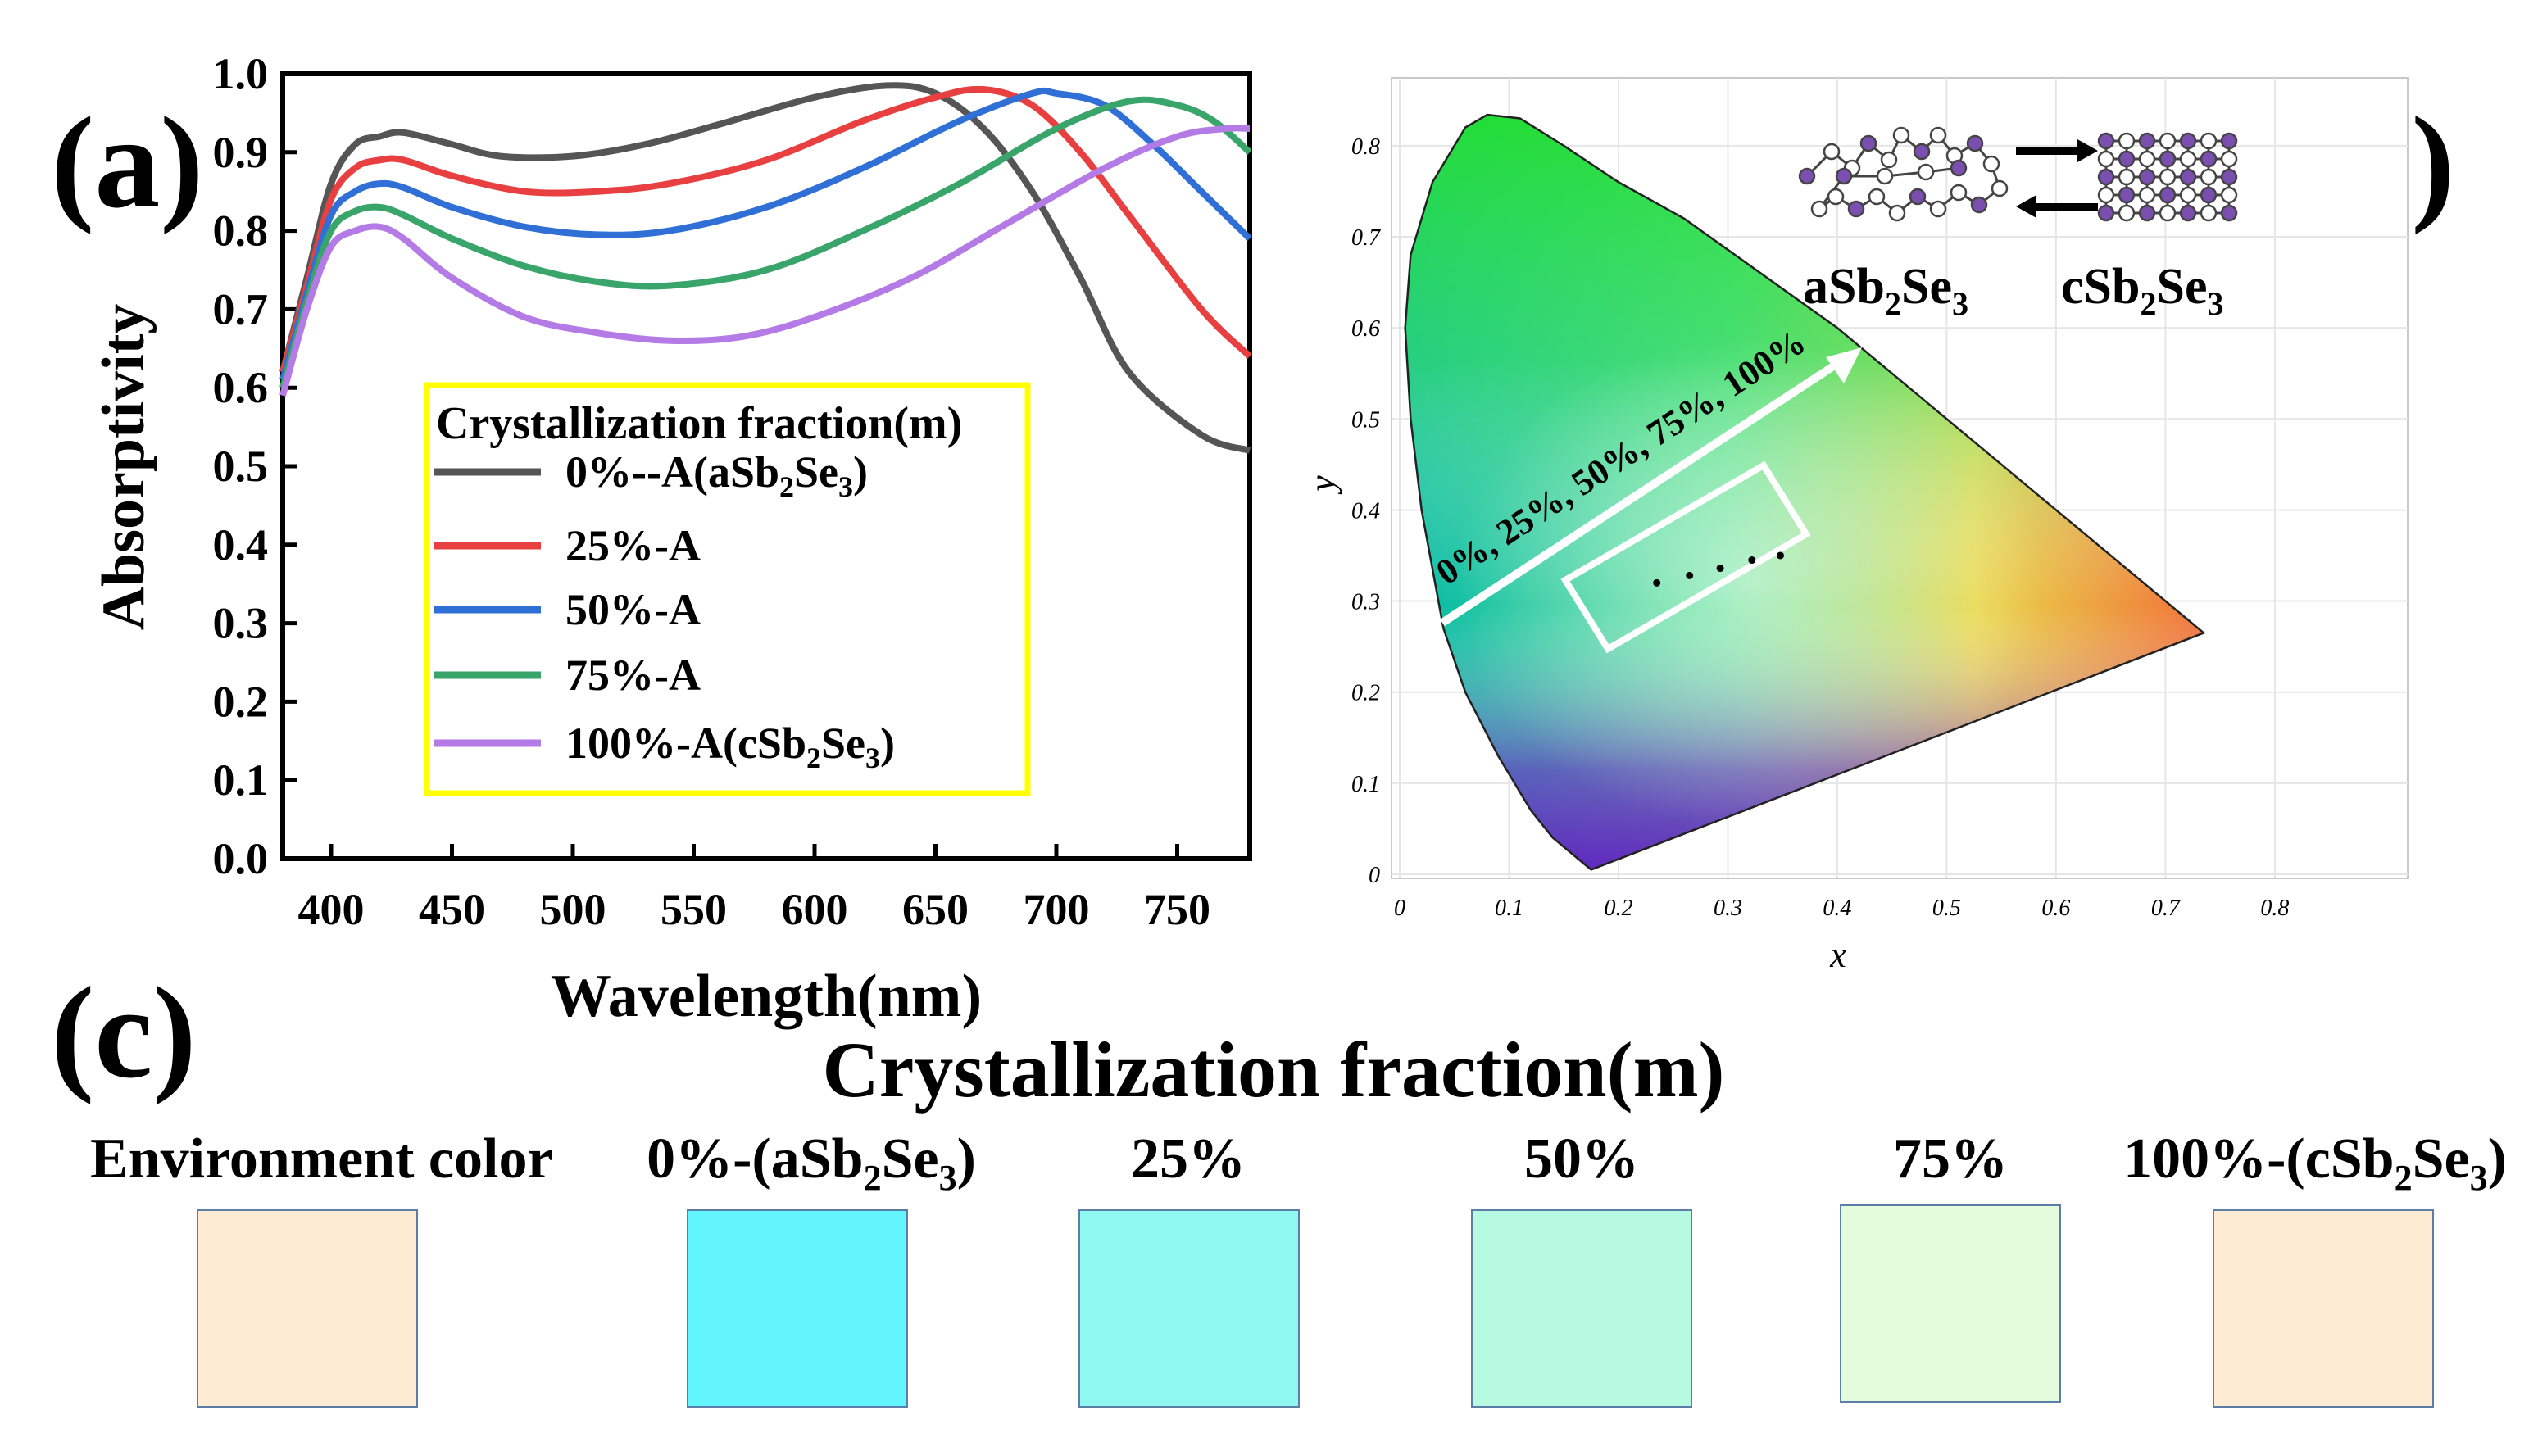 The height and width of the screenshot is (1456, 2547). I want to click on swatch-environment, so click(307, 1309).